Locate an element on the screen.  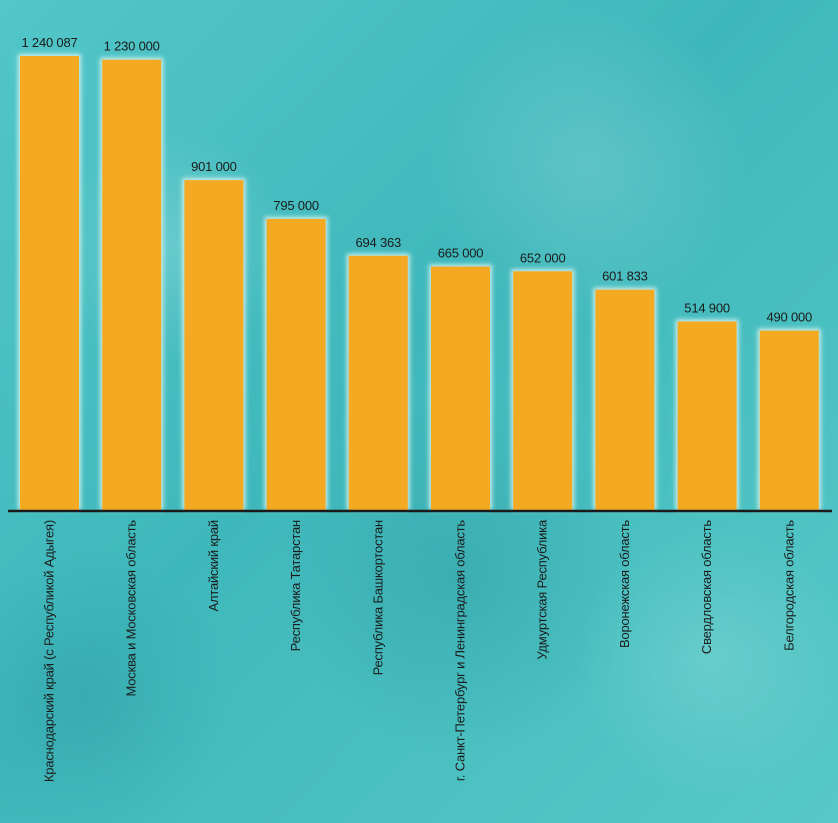
category-label: Москва и Московская область is located at coordinates (131, 608).